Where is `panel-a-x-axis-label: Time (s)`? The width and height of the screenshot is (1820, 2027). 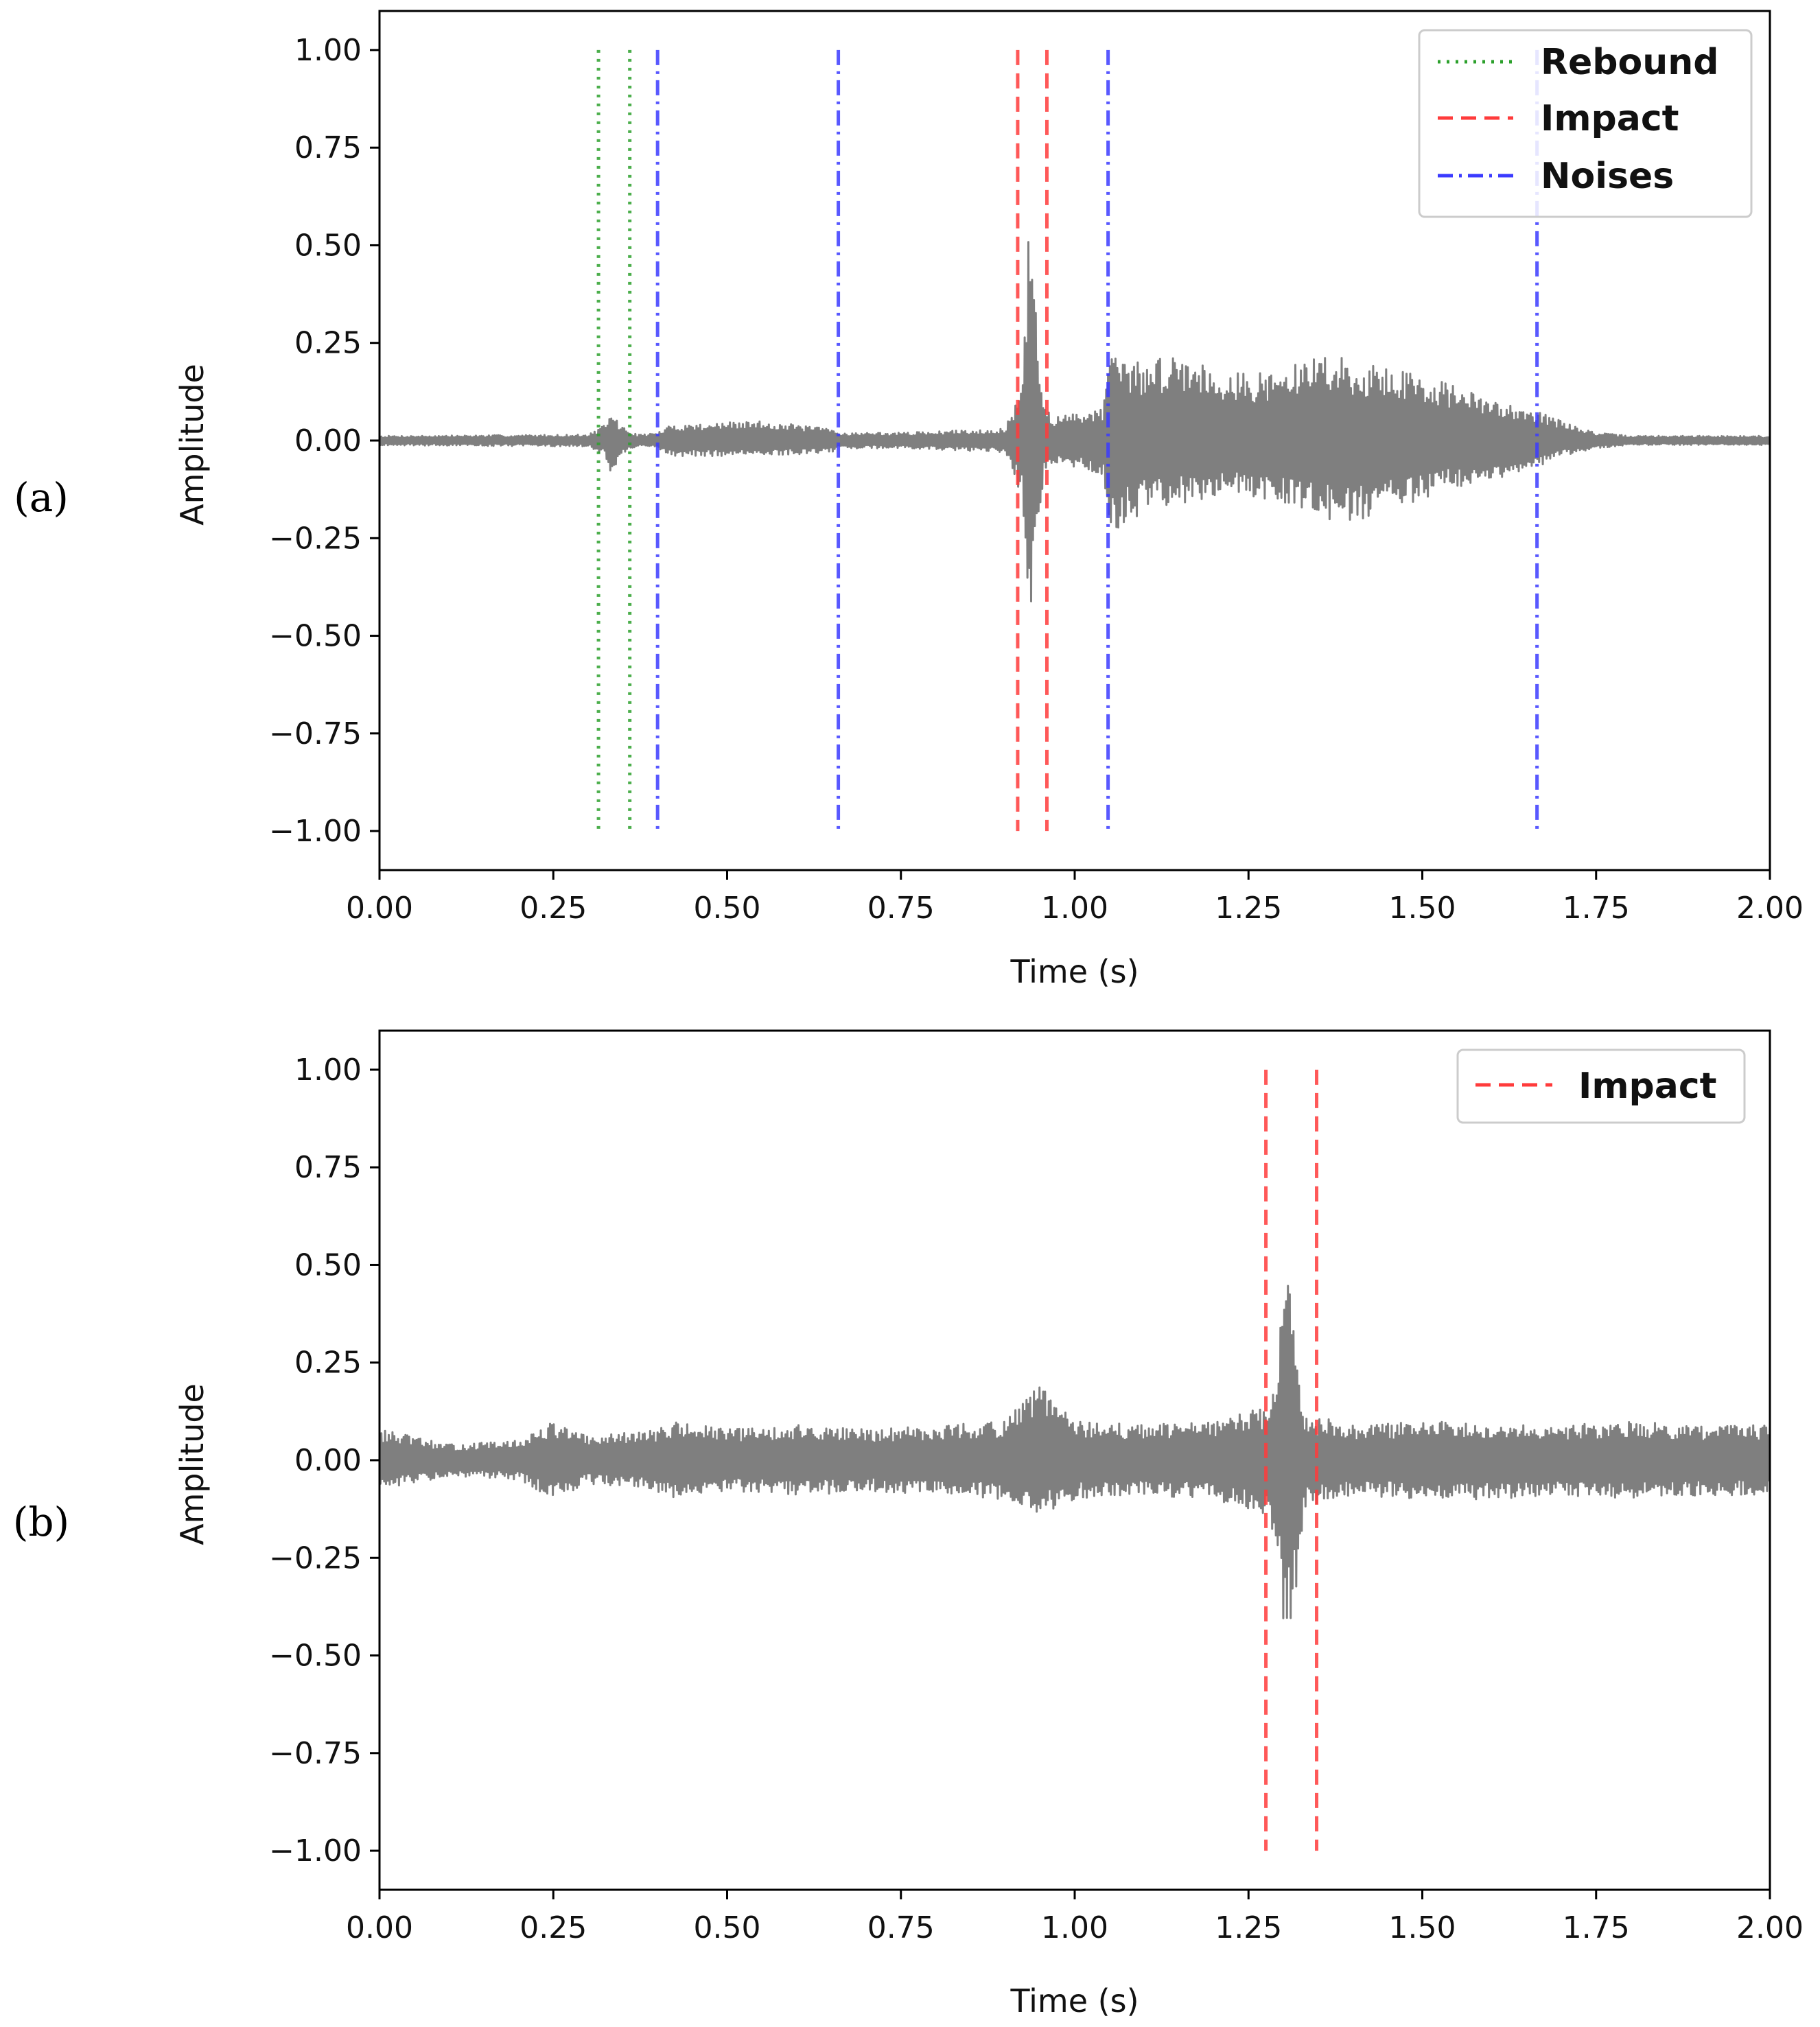 panel-a-x-axis-label: Time (s) is located at coordinates (1074, 971).